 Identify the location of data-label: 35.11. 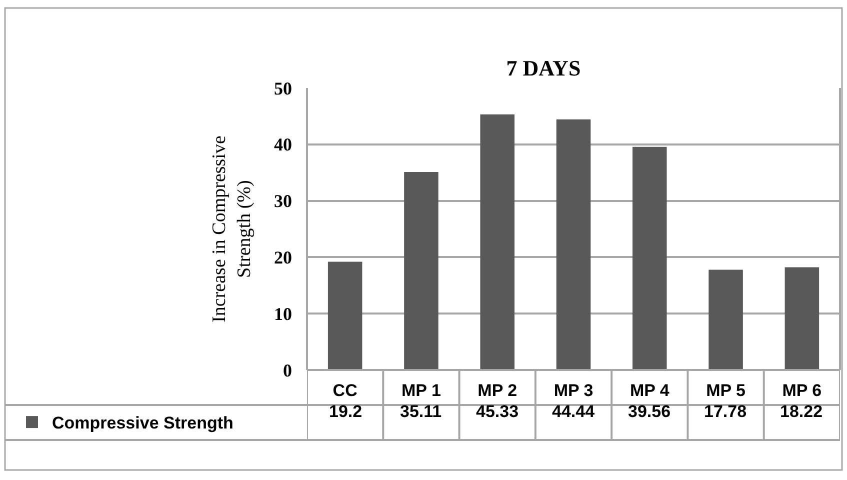
(421, 411).